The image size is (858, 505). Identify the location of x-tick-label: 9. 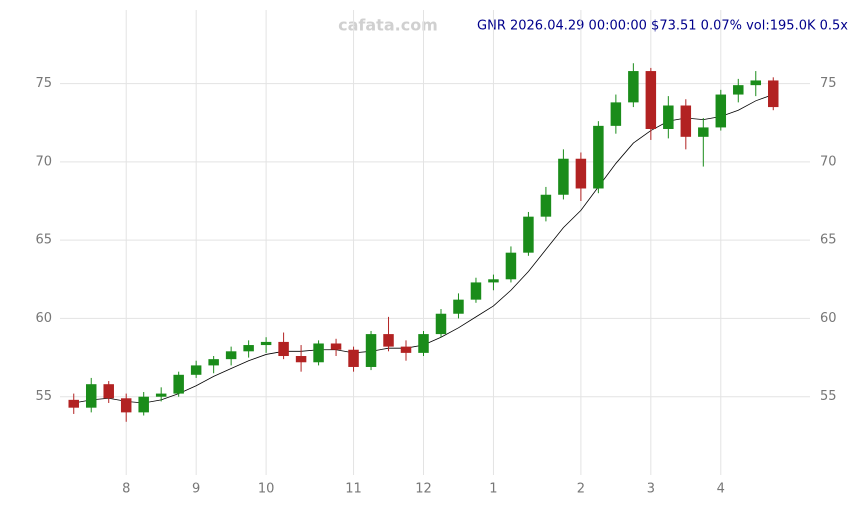
(196, 489).